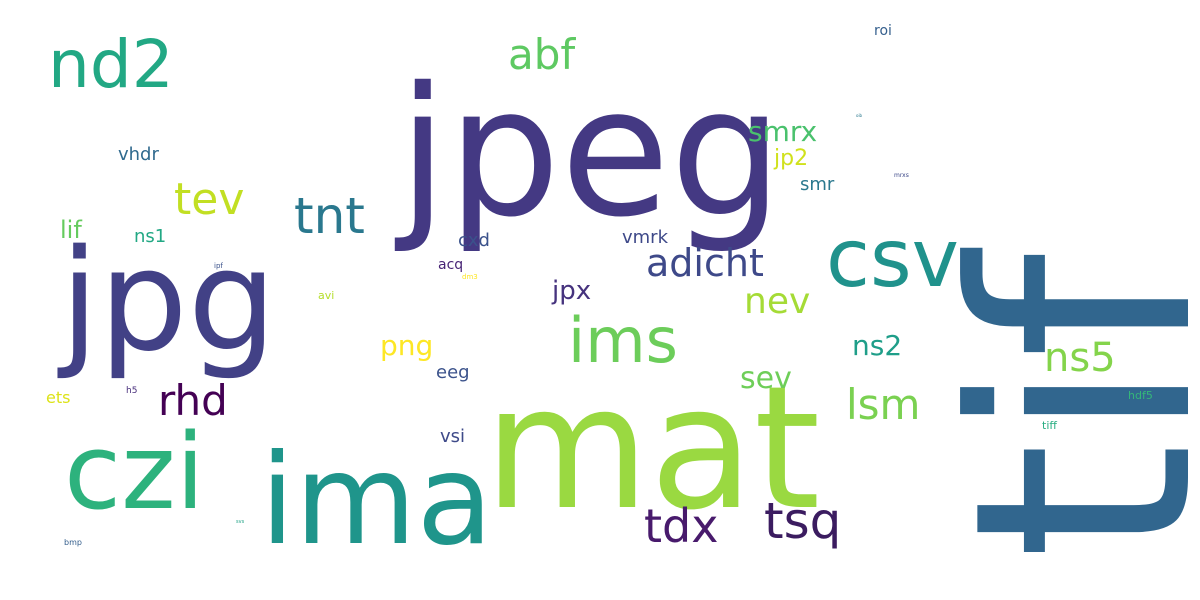 This screenshot has width=1200, height=600. What do you see at coordinates (138, 154) in the screenshot?
I see `word-vhdr: vhdr` at bounding box center [138, 154].